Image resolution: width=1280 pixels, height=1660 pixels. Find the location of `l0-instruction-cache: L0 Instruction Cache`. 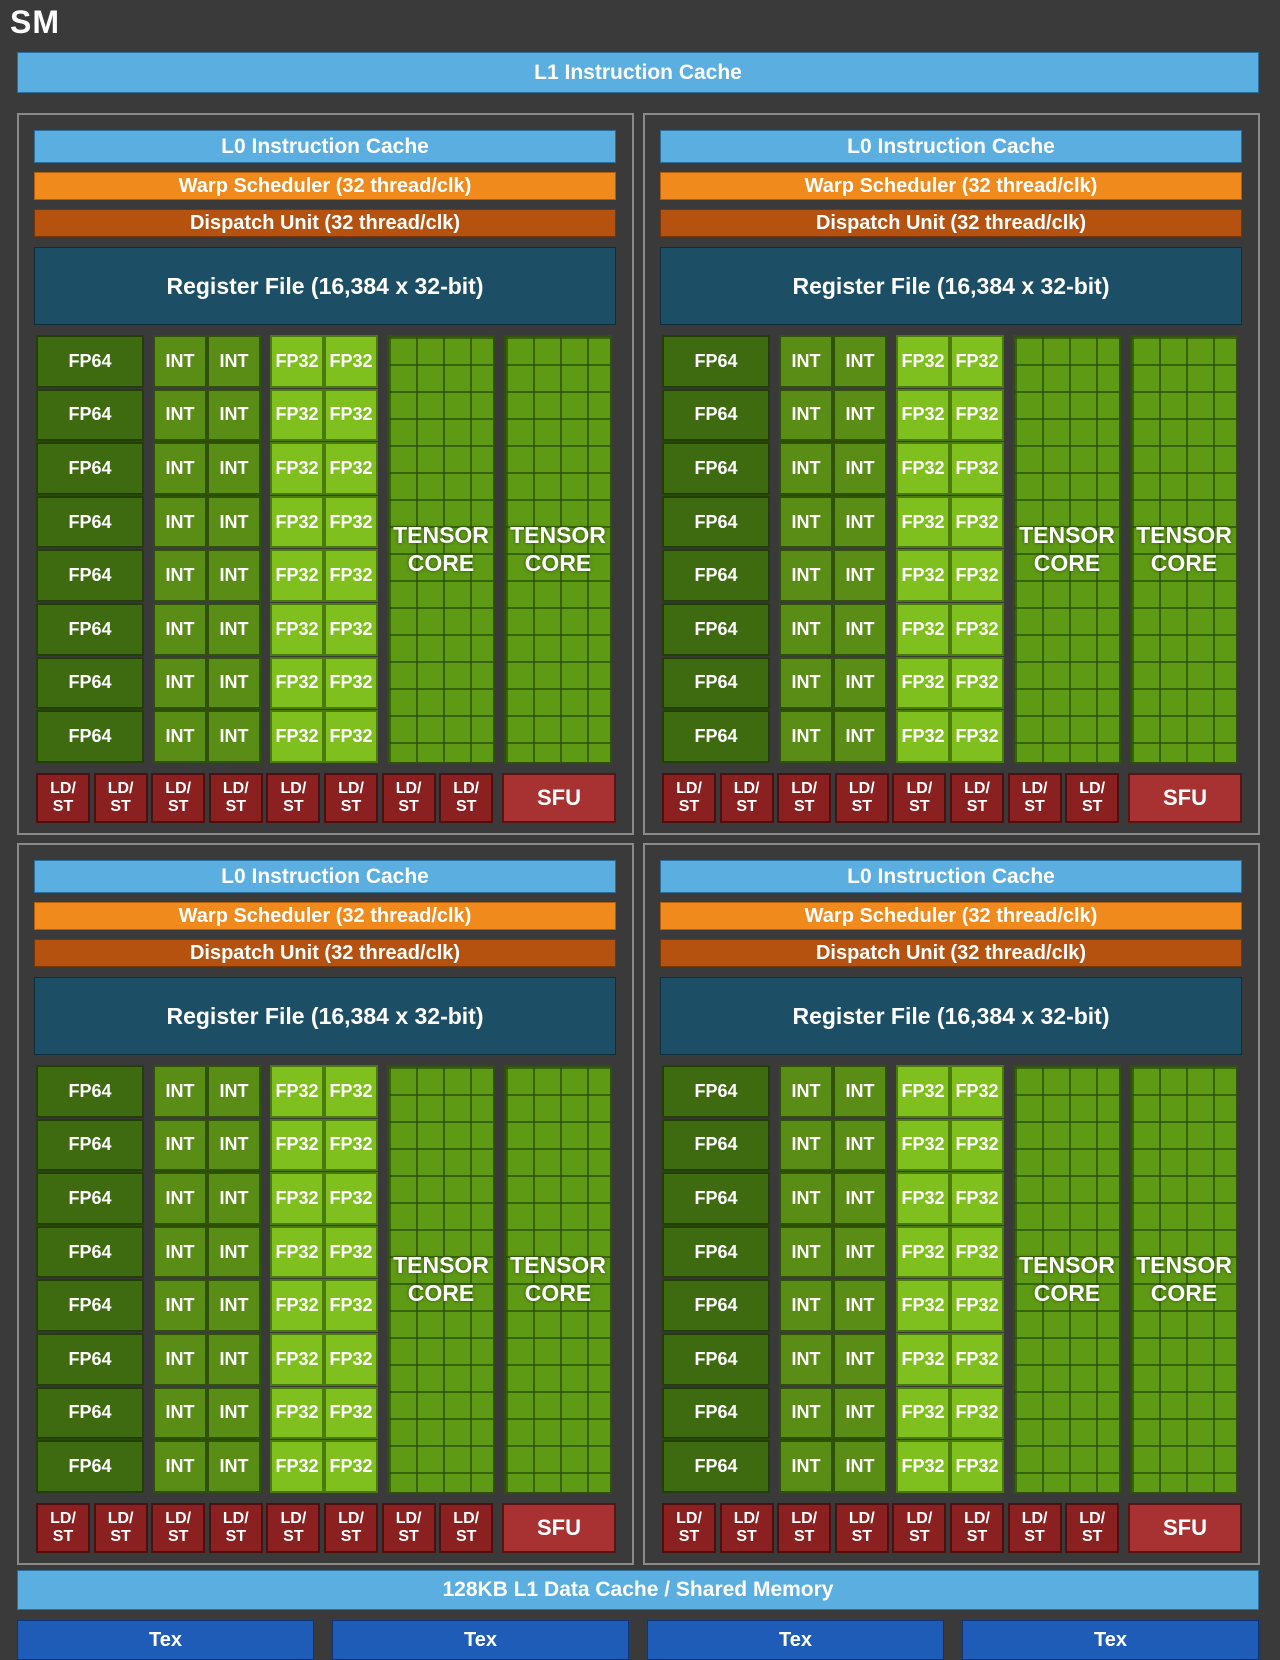

l0-instruction-cache: L0 Instruction Cache is located at coordinates (325, 876).